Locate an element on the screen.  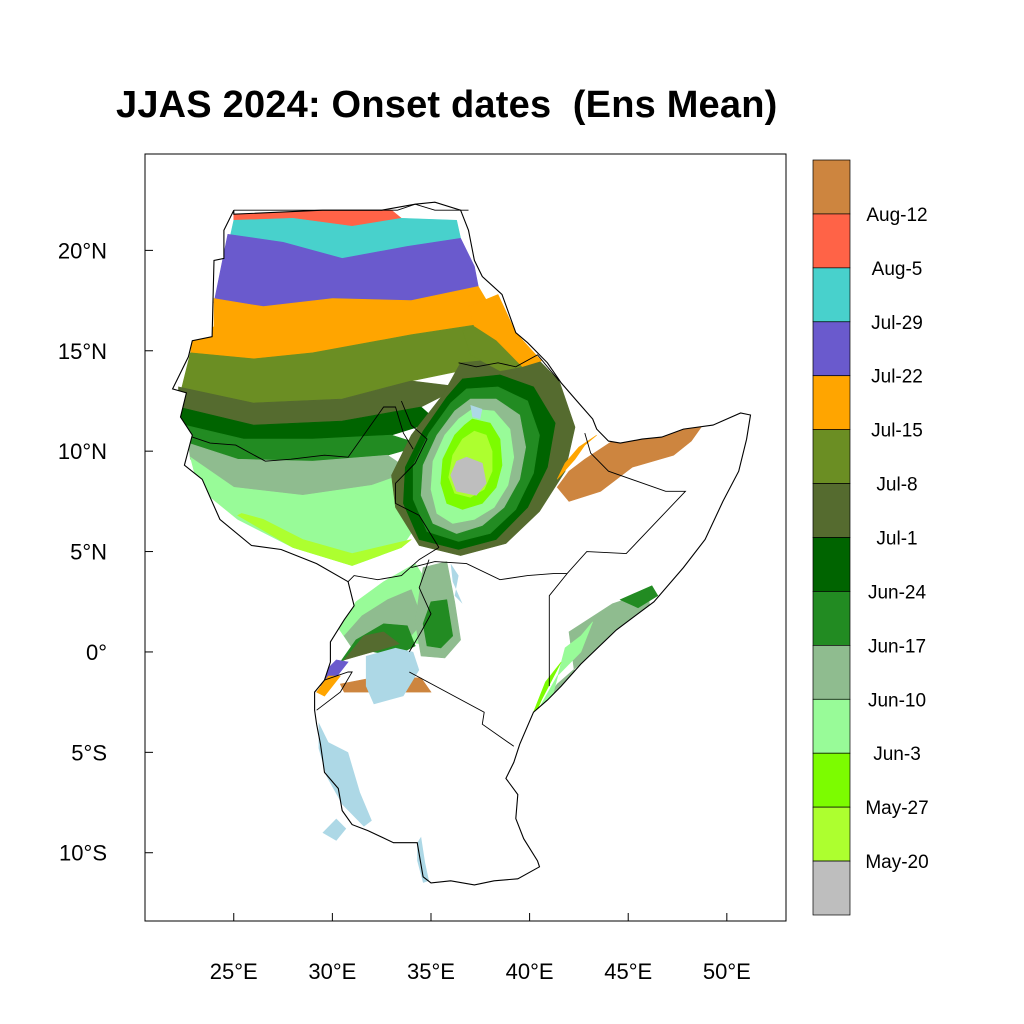
legend-label: Jun-3 is located at coordinates (897, 754).